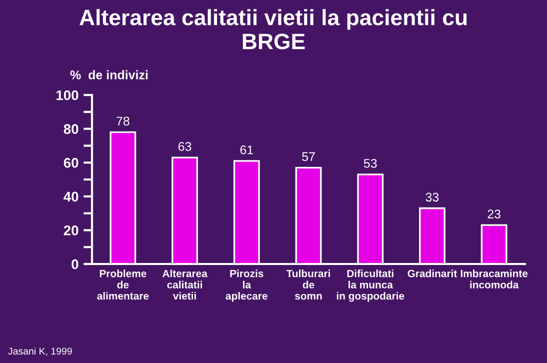 The width and height of the screenshot is (547, 363). What do you see at coordinates (494, 214) in the screenshot?
I see `data-label: 23` at bounding box center [494, 214].